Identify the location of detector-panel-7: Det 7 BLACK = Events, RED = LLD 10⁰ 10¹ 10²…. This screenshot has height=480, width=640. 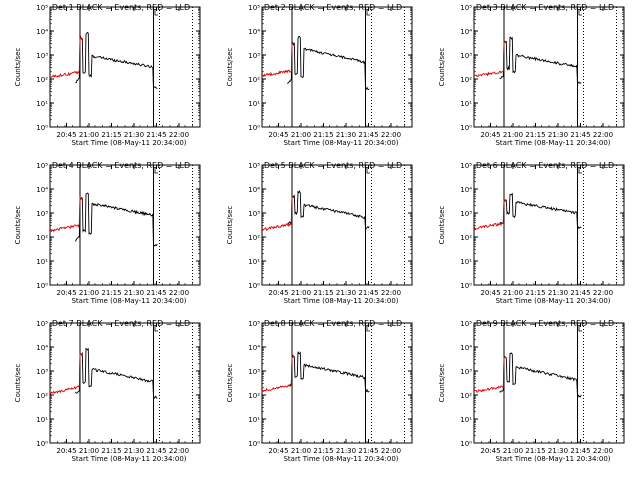
(107, 391).